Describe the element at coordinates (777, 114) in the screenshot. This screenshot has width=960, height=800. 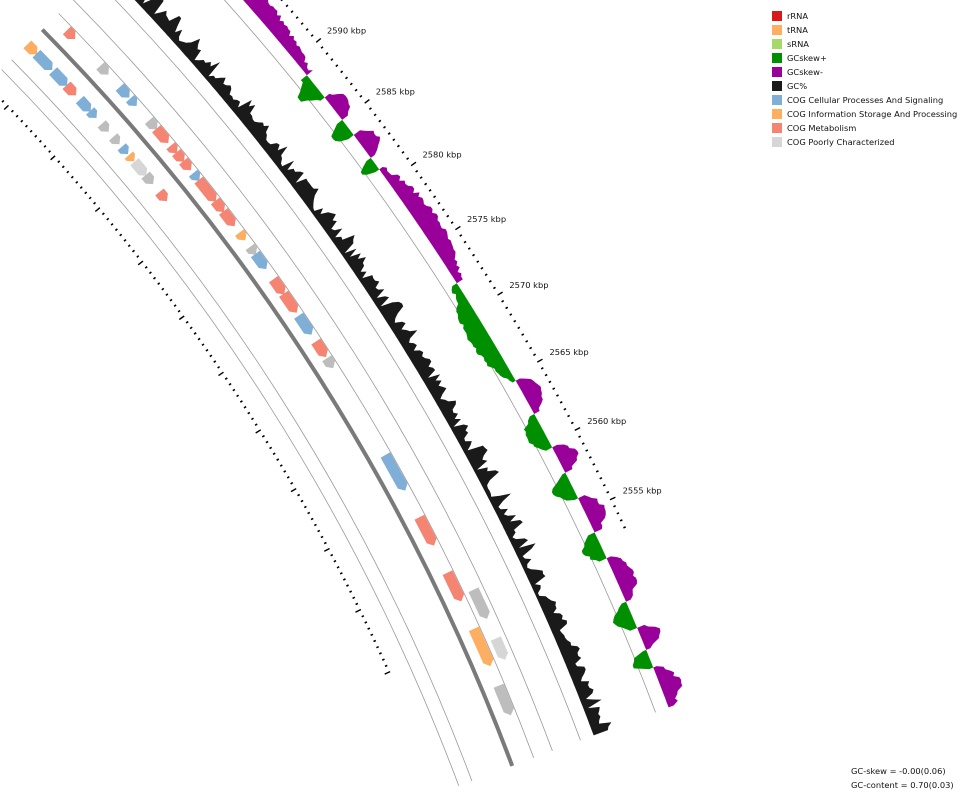
I see `swatch-cog-information` at that location.